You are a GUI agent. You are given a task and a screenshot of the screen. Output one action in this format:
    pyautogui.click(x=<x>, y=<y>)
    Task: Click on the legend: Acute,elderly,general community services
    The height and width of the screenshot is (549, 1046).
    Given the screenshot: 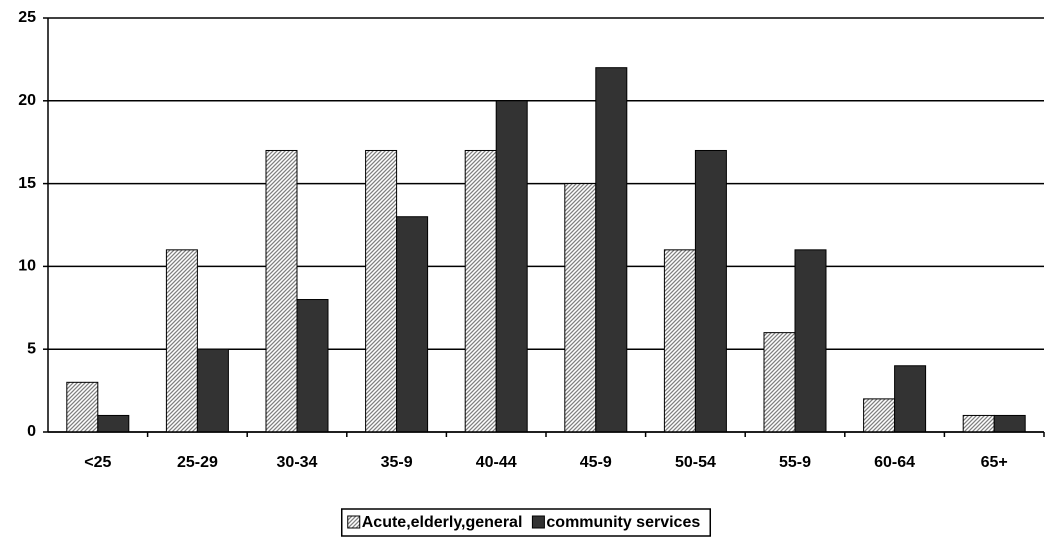 What is the action you would take?
    pyautogui.click(x=526, y=522)
    